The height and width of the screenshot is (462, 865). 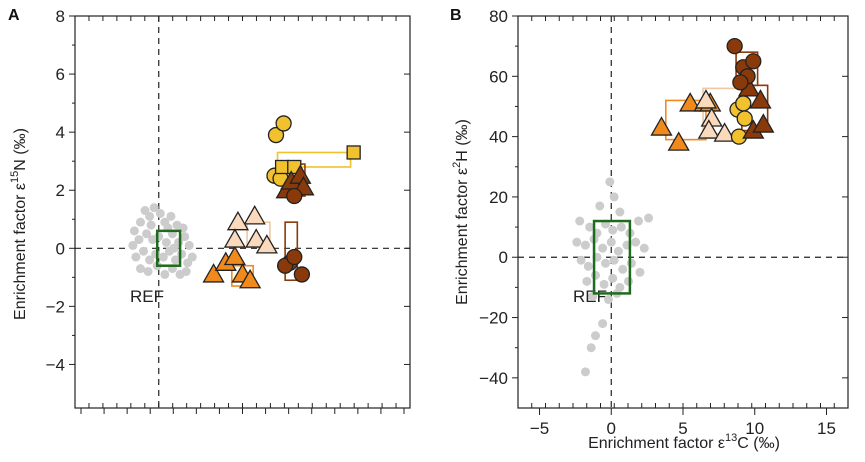 I want to click on panel-a-y-tick-label: 2, so click(x=60, y=190).